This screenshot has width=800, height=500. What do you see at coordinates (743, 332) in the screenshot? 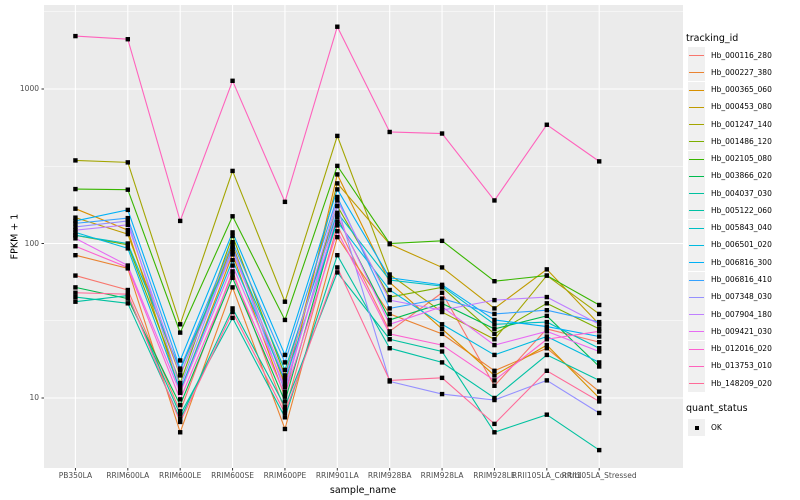
I see `legend-item-Hb_009421_030: Hb_009421_030` at bounding box center [743, 332].